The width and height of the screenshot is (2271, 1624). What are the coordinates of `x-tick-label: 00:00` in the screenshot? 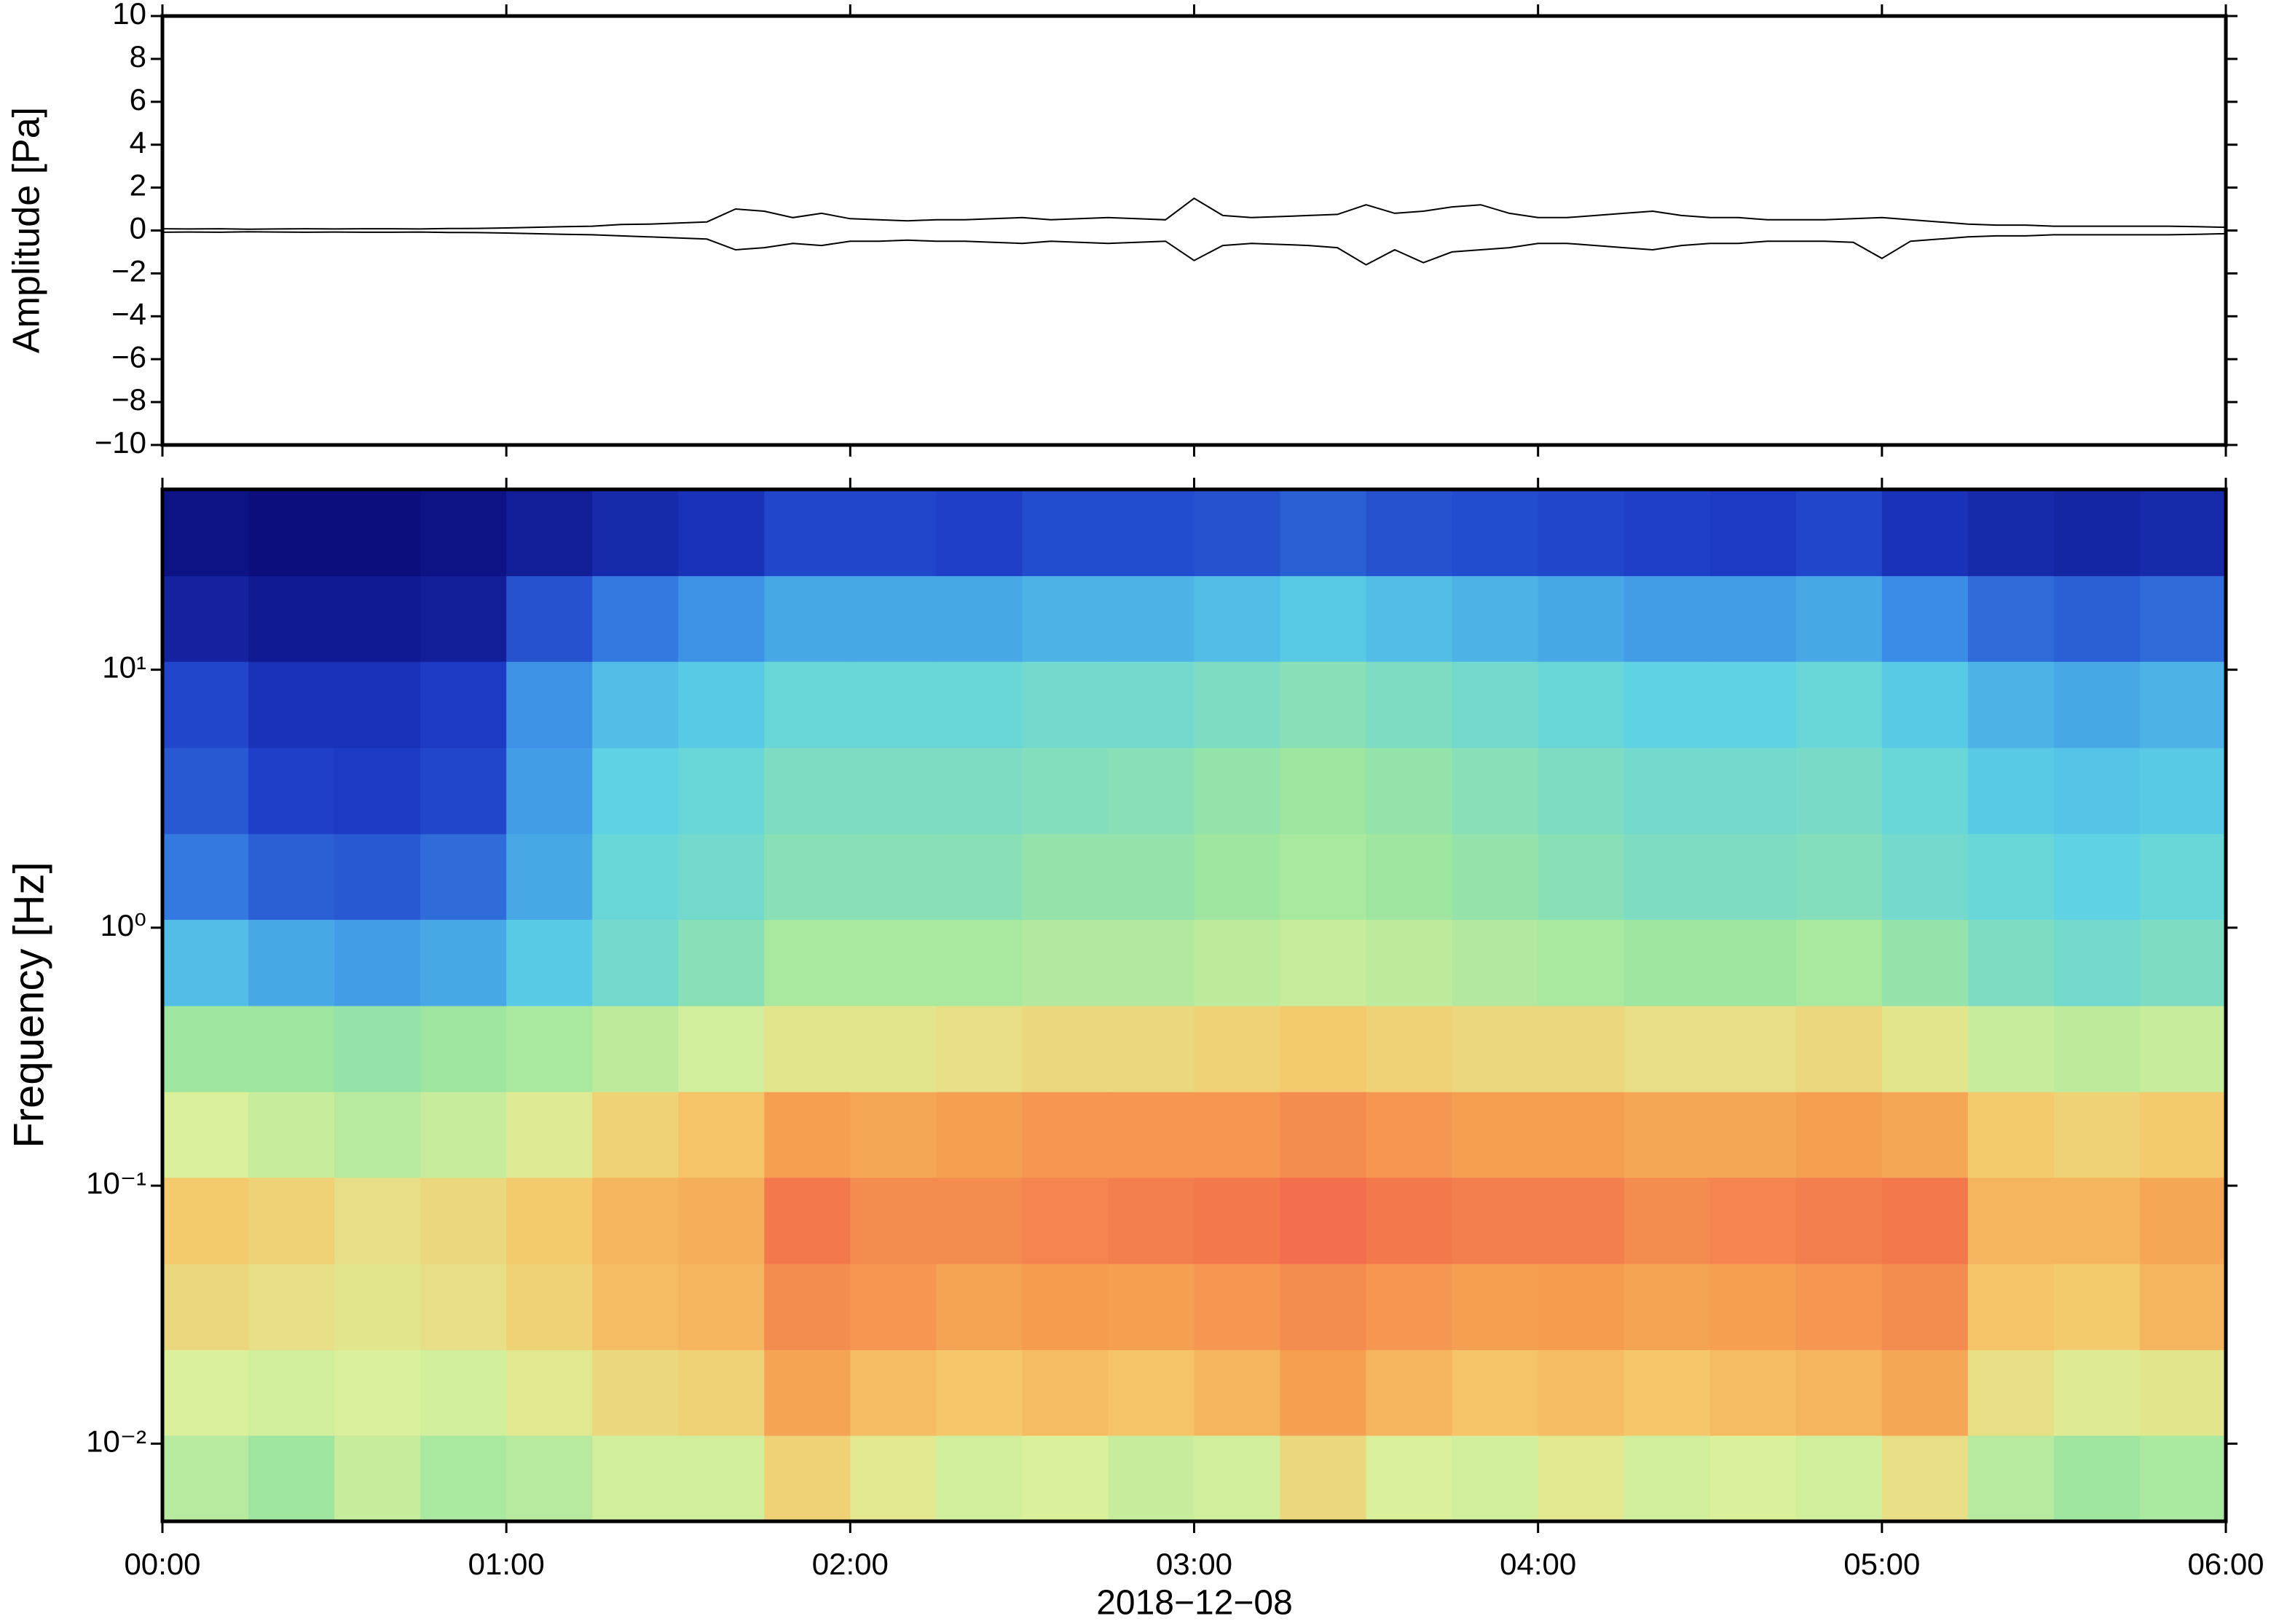 It's located at (162, 1564).